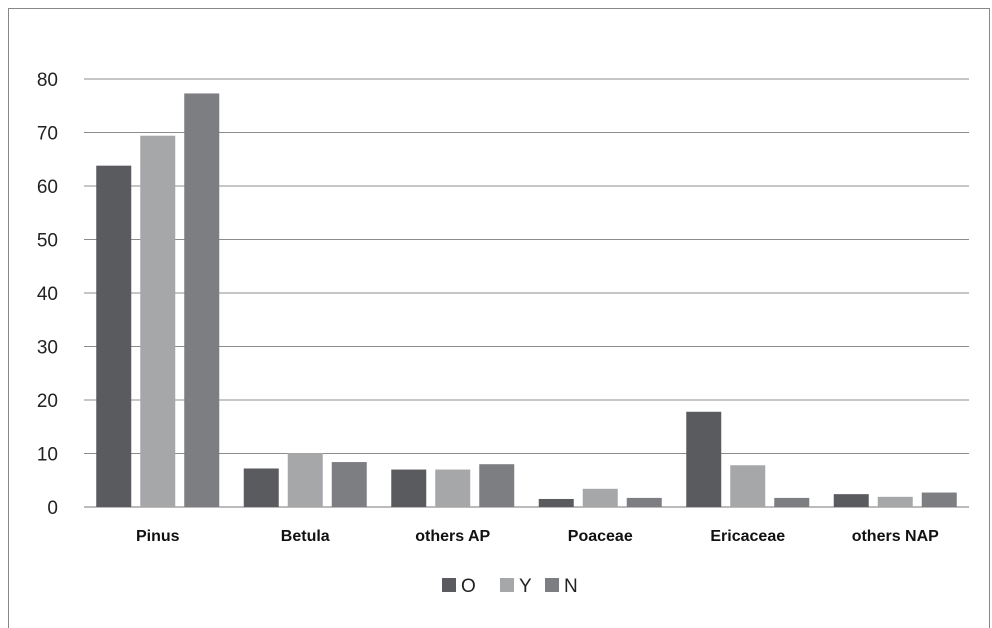  Describe the element at coordinates (305, 479) in the screenshot. I see `bar-Y-betula` at that location.